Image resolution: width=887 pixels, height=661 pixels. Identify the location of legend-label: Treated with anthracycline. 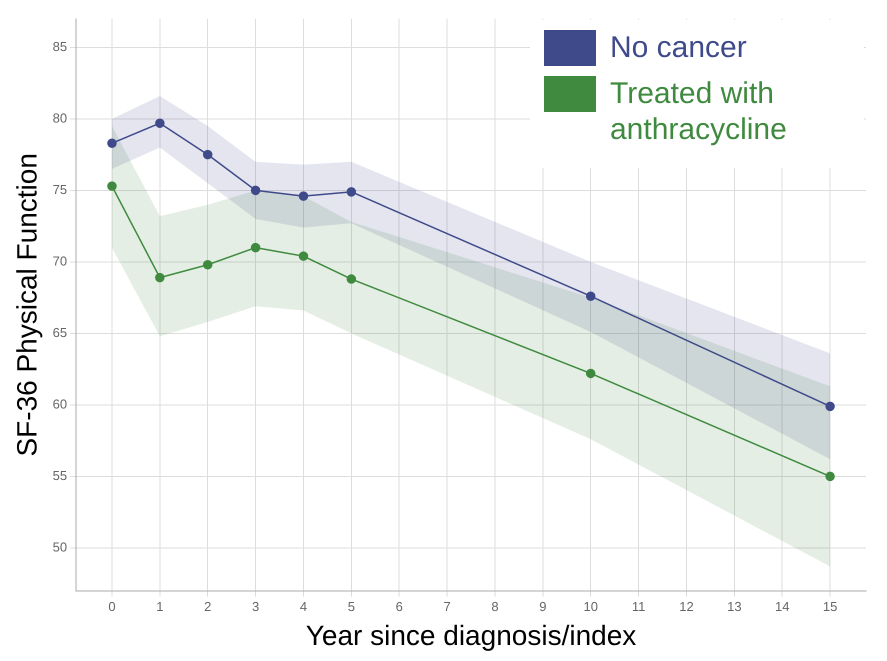
(699, 112).